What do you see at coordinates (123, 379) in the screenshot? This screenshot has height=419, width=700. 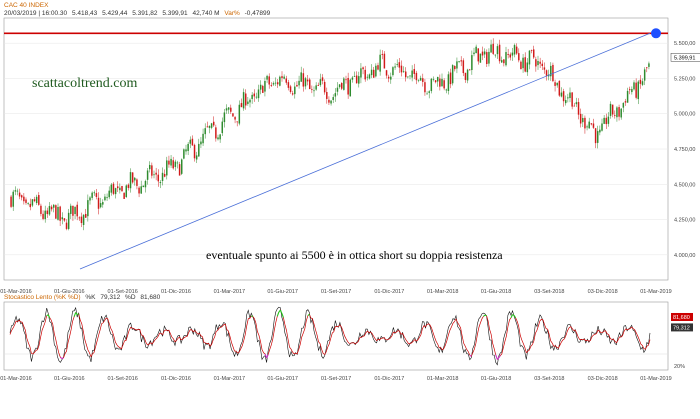 I see `stoch-x-tick: 01-Set-2016` at bounding box center [123, 379].